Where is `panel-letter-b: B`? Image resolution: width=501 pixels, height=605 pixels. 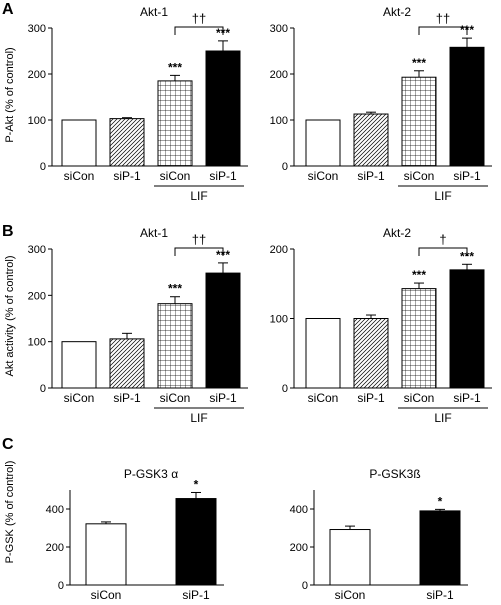 panel-letter-b: B is located at coordinates (8, 231).